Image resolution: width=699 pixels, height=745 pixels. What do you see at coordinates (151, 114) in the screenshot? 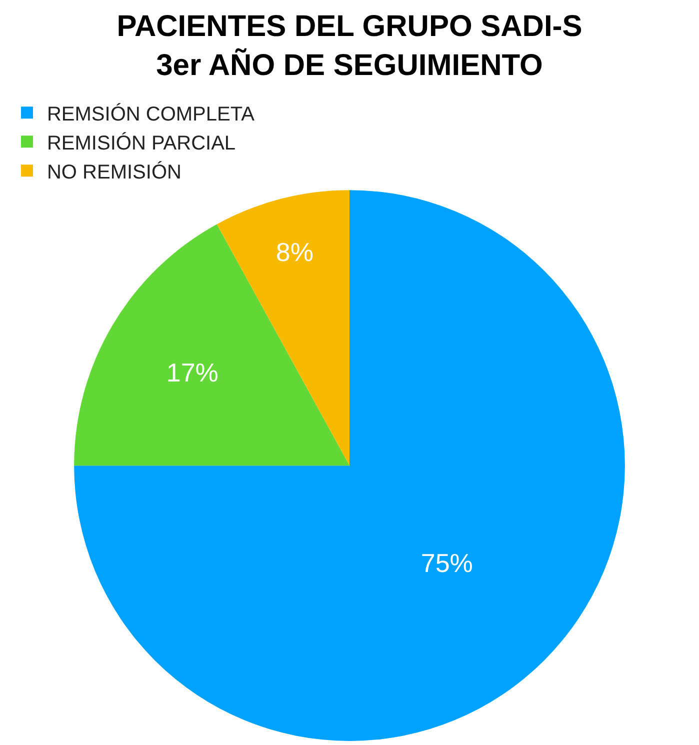
I see `legend-label: REMSIÓN COMPLETA` at bounding box center [151, 114].